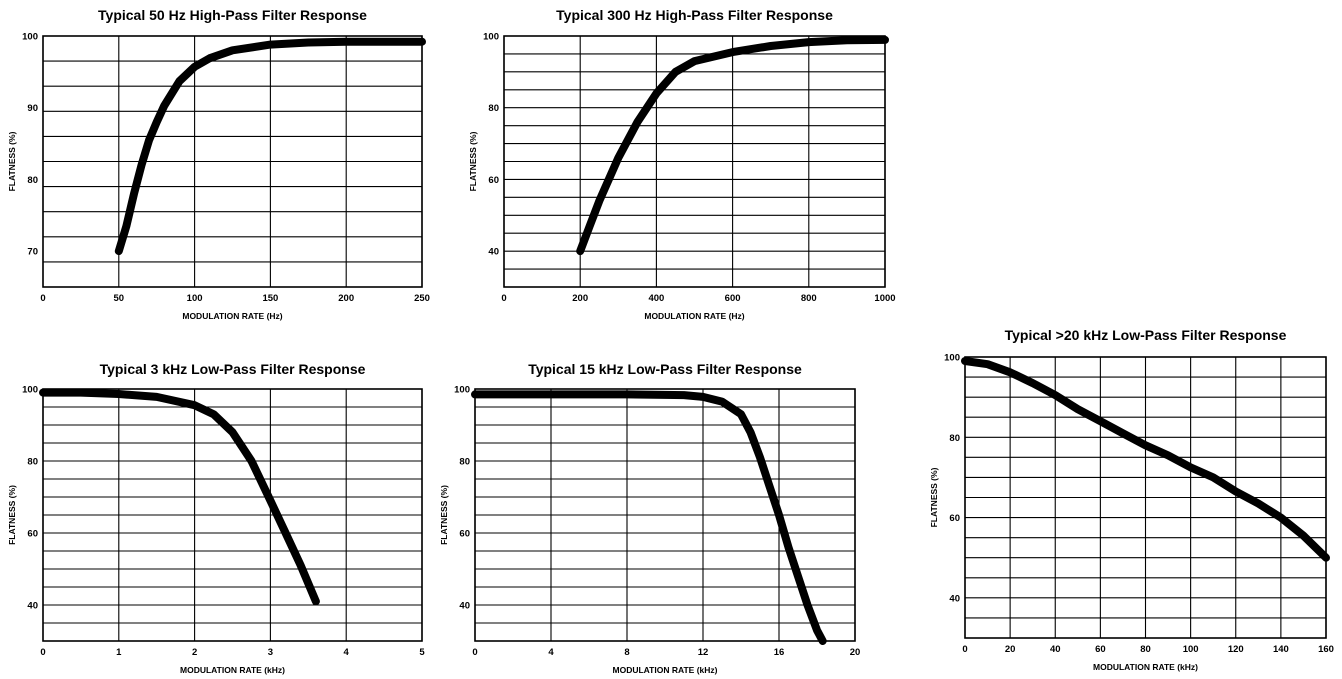  I want to click on x-tick-label: 16, so click(779, 652).